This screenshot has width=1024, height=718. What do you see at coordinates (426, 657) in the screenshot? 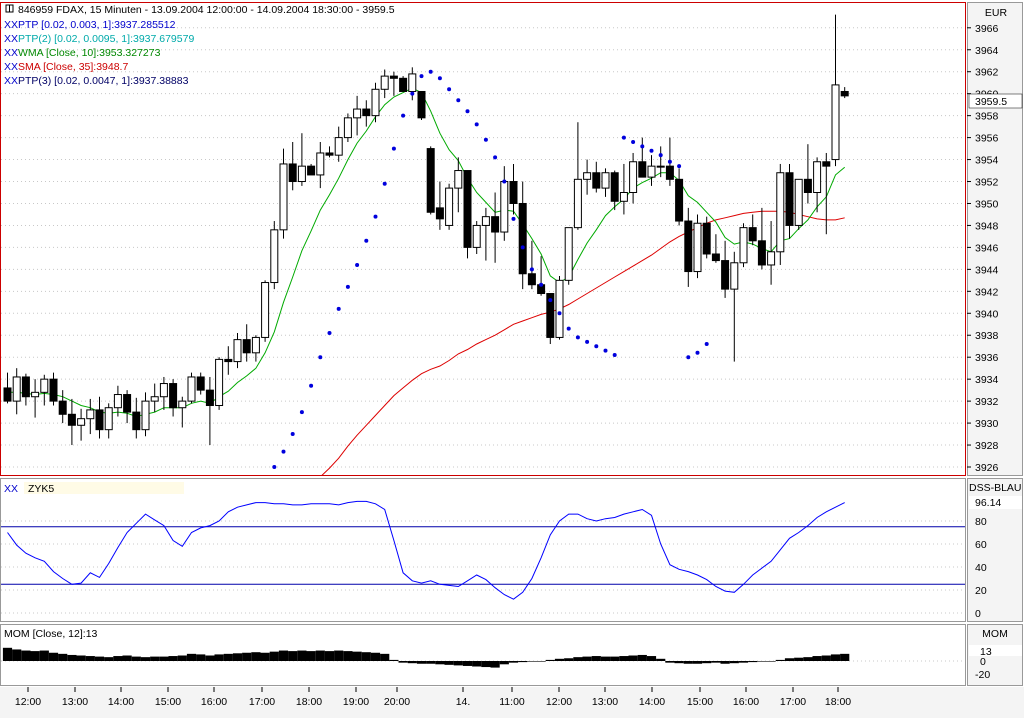
I see `mom-bars` at bounding box center [426, 657].